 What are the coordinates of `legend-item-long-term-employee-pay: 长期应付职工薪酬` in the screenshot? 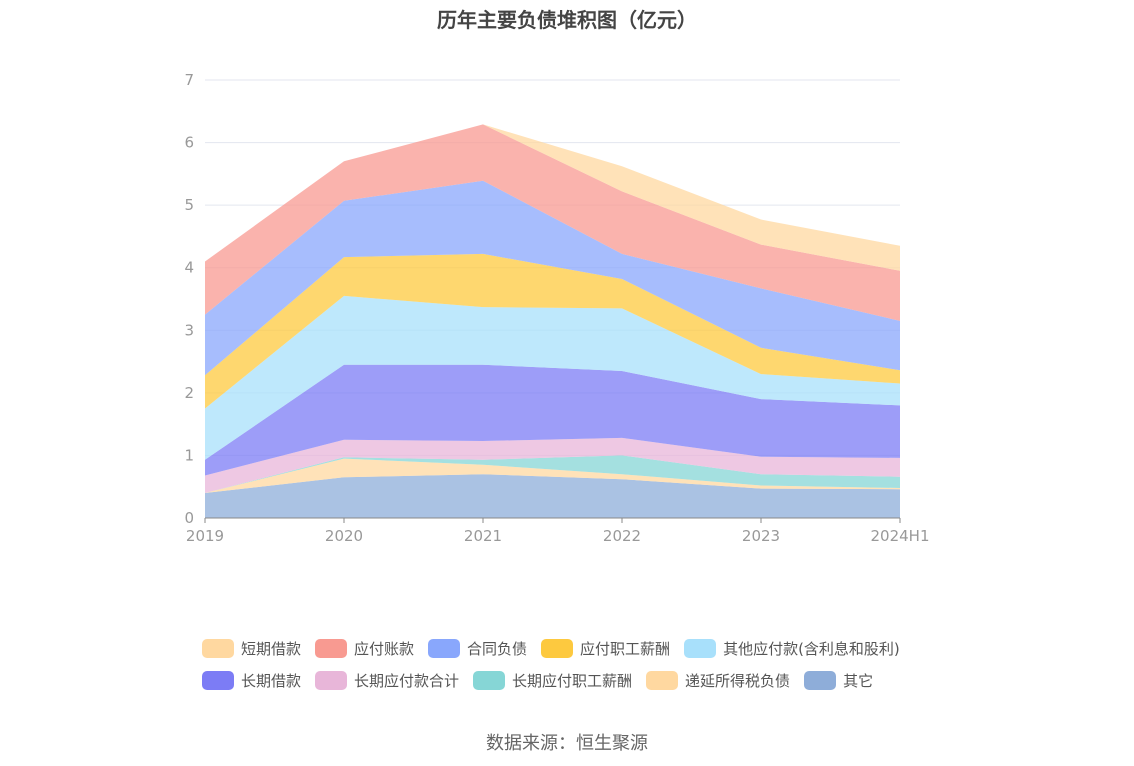 It's located at (552, 680).